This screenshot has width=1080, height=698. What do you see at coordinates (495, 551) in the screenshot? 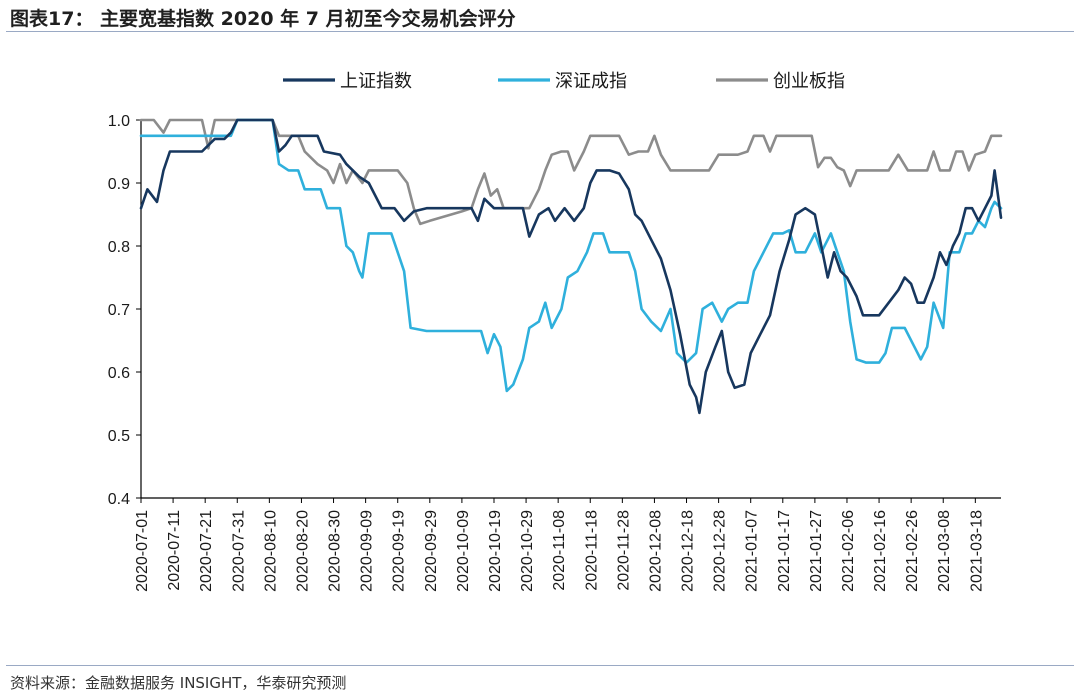
I see `x-tick-label: 2020-10-19` at bounding box center [495, 551].